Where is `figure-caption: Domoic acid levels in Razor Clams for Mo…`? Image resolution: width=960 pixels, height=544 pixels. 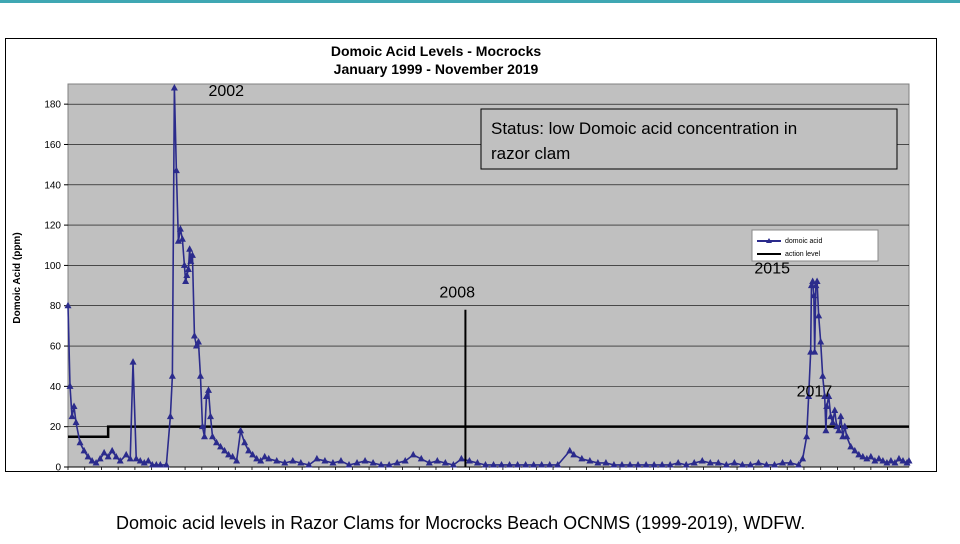
figure-caption: Domoic acid levels in Razor Clams for Mo… is located at coordinates (461, 523).